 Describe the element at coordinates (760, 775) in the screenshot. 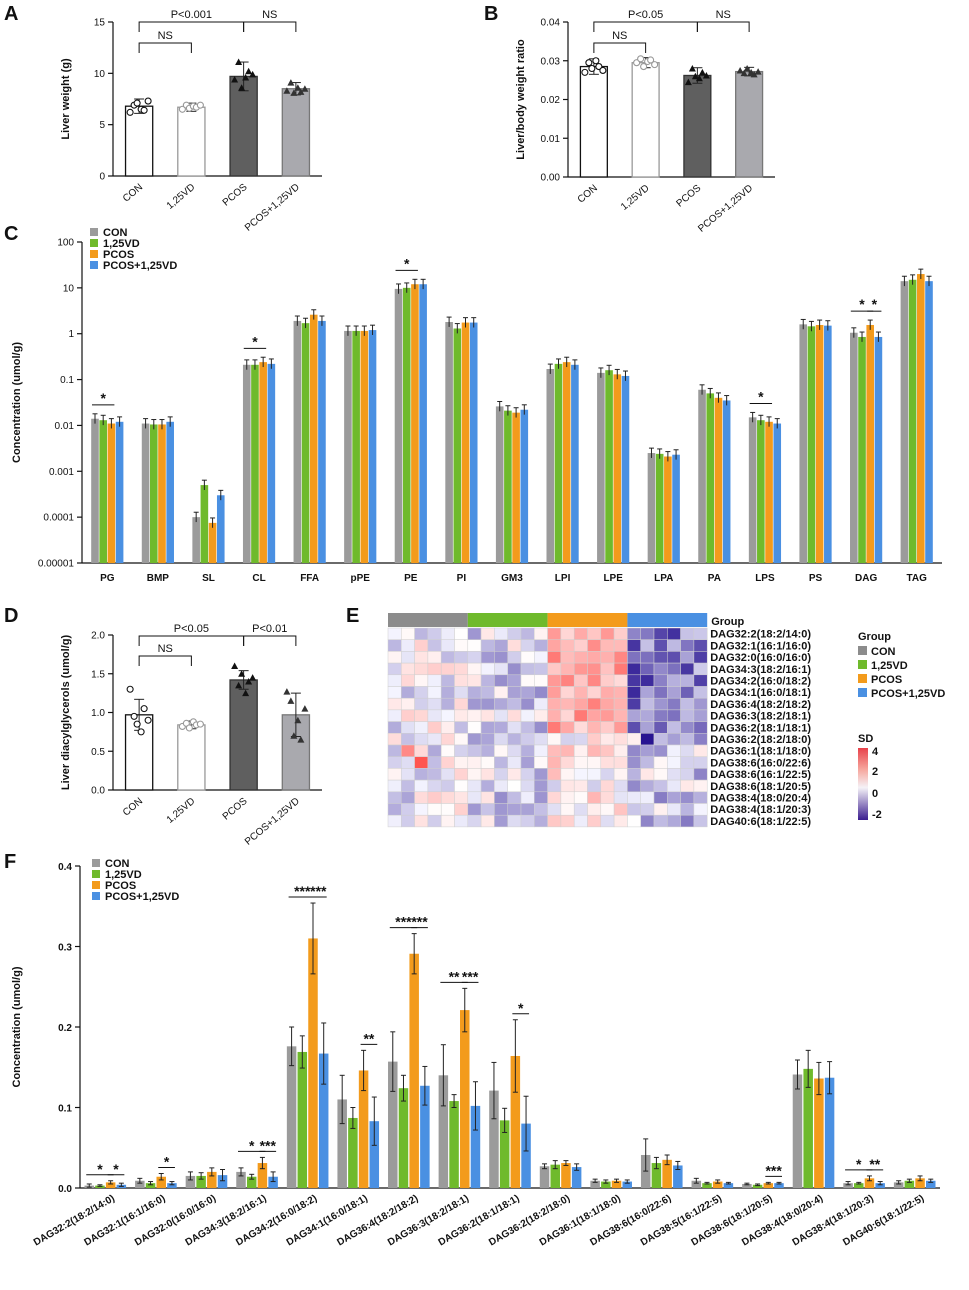

I see `heatmap-row-label: DAG38:6(16:1/22:5)` at that location.